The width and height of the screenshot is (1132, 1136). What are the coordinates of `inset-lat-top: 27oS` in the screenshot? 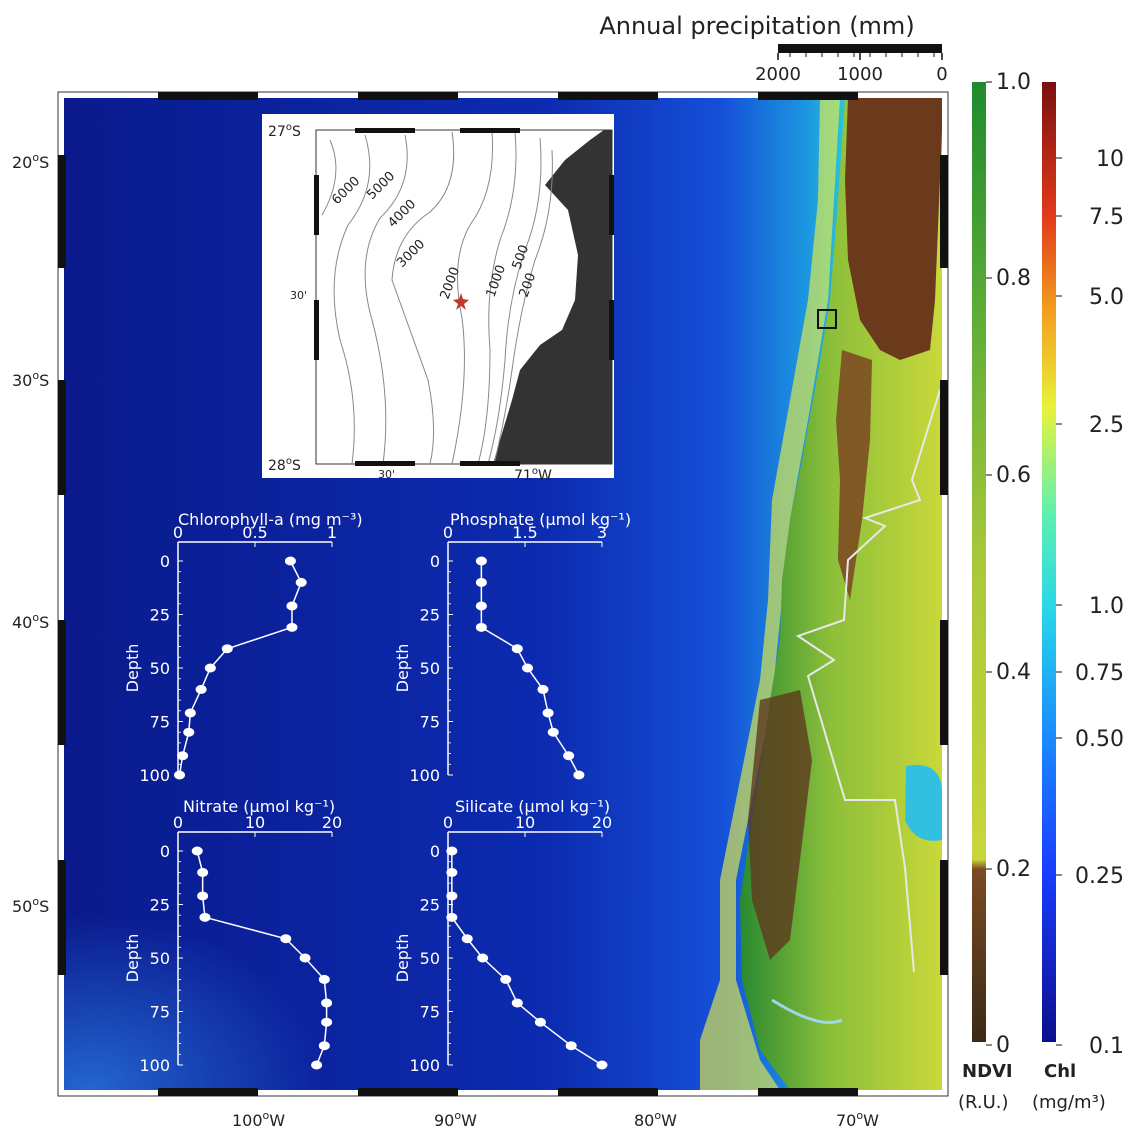 It's located at (284, 131).